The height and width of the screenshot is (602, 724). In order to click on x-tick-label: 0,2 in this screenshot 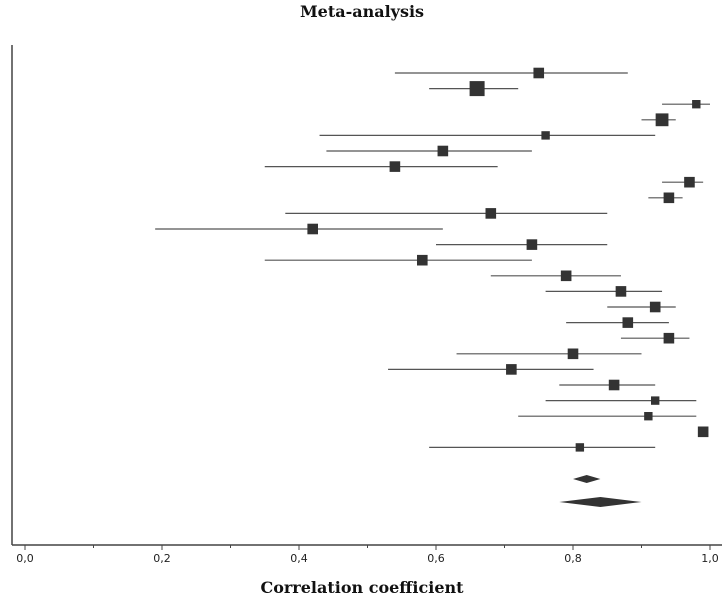, I will do `click(162, 558)`.